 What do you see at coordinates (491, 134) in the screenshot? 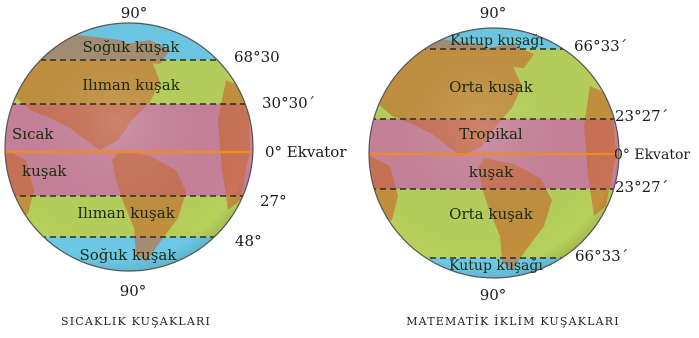
I see `label-tropical-line1: Tropikal` at bounding box center [491, 134].